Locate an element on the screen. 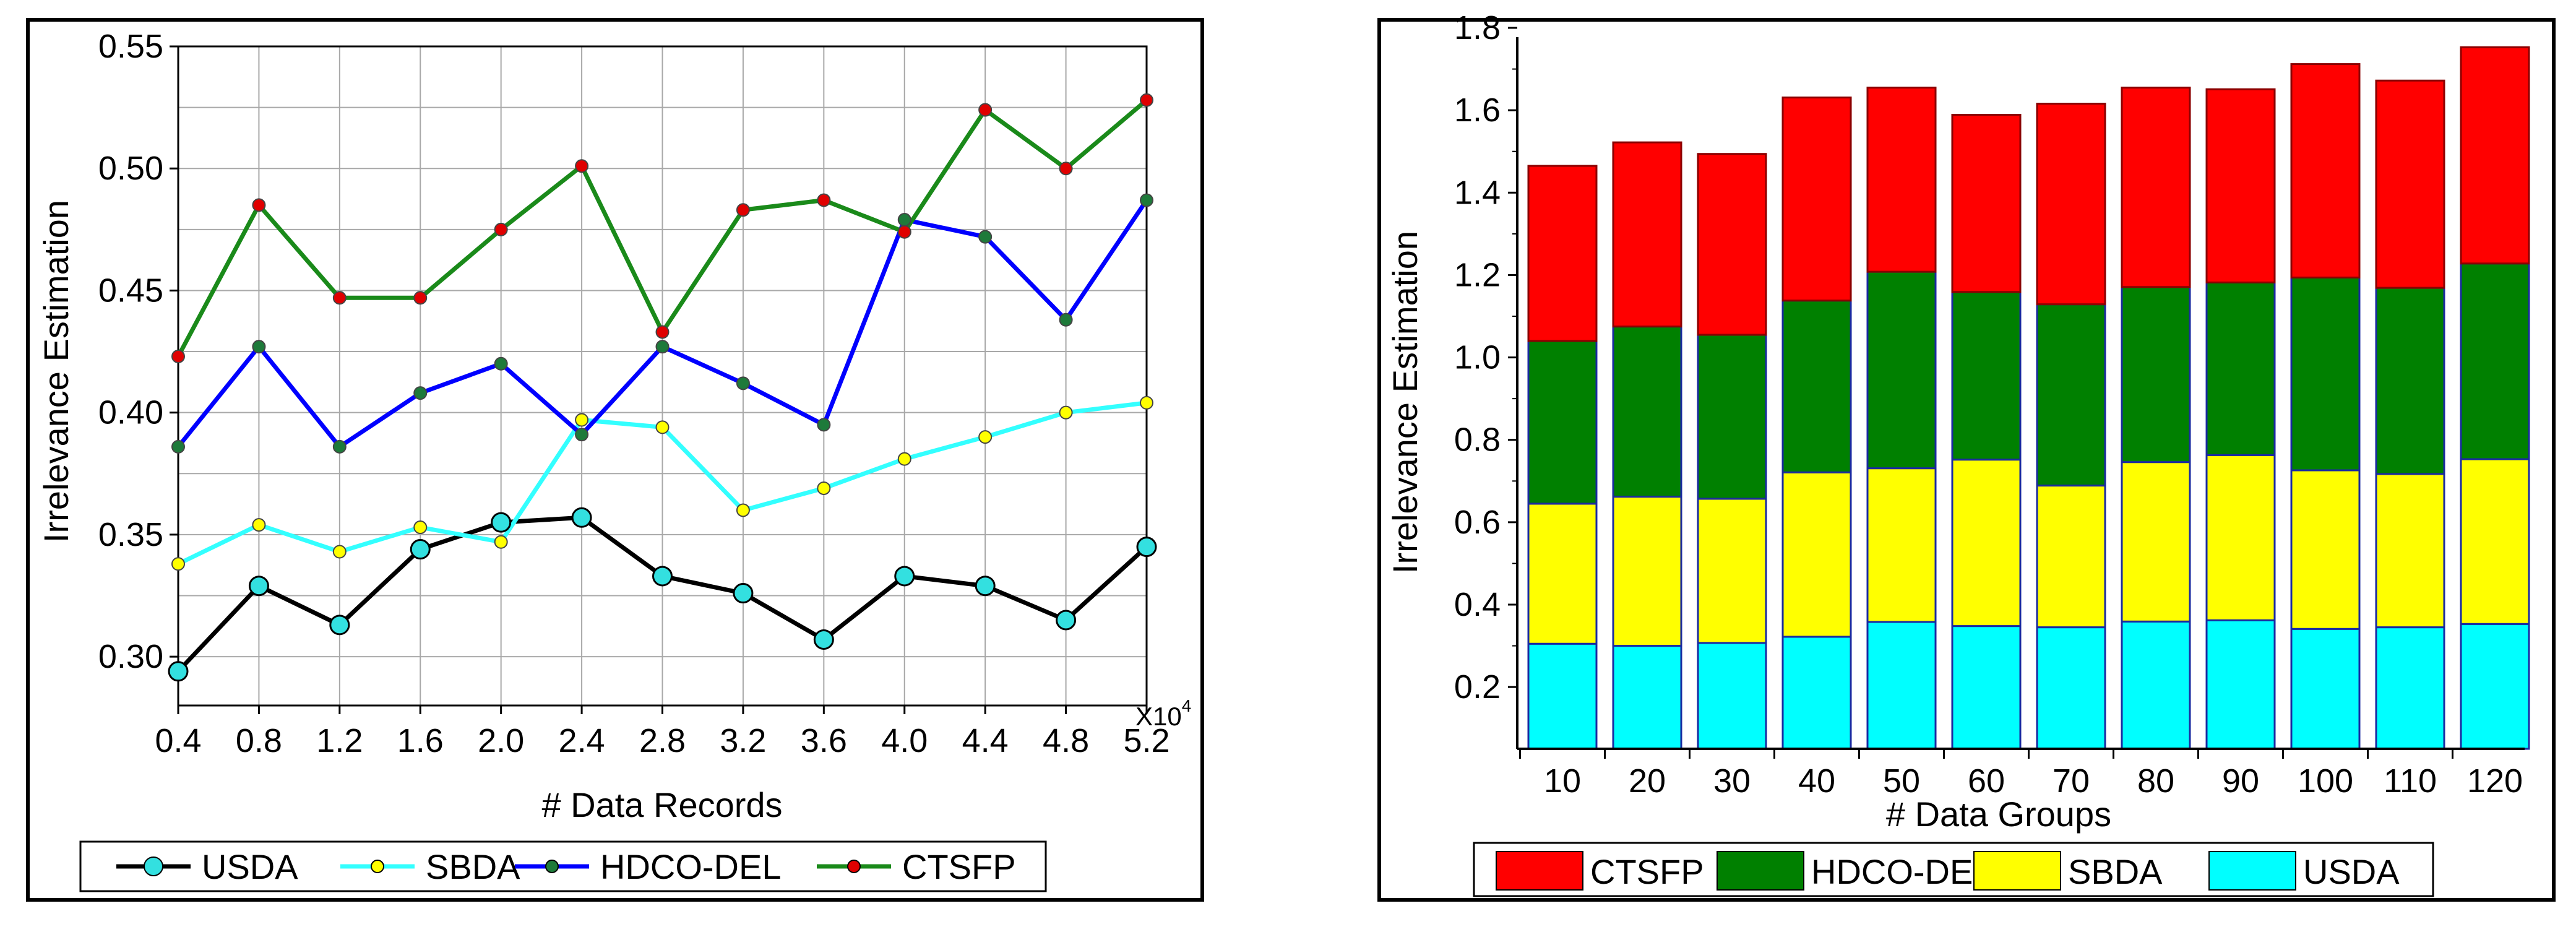  right-y-axis-label: Irrelevance Estimation is located at coordinates (1404, 402).